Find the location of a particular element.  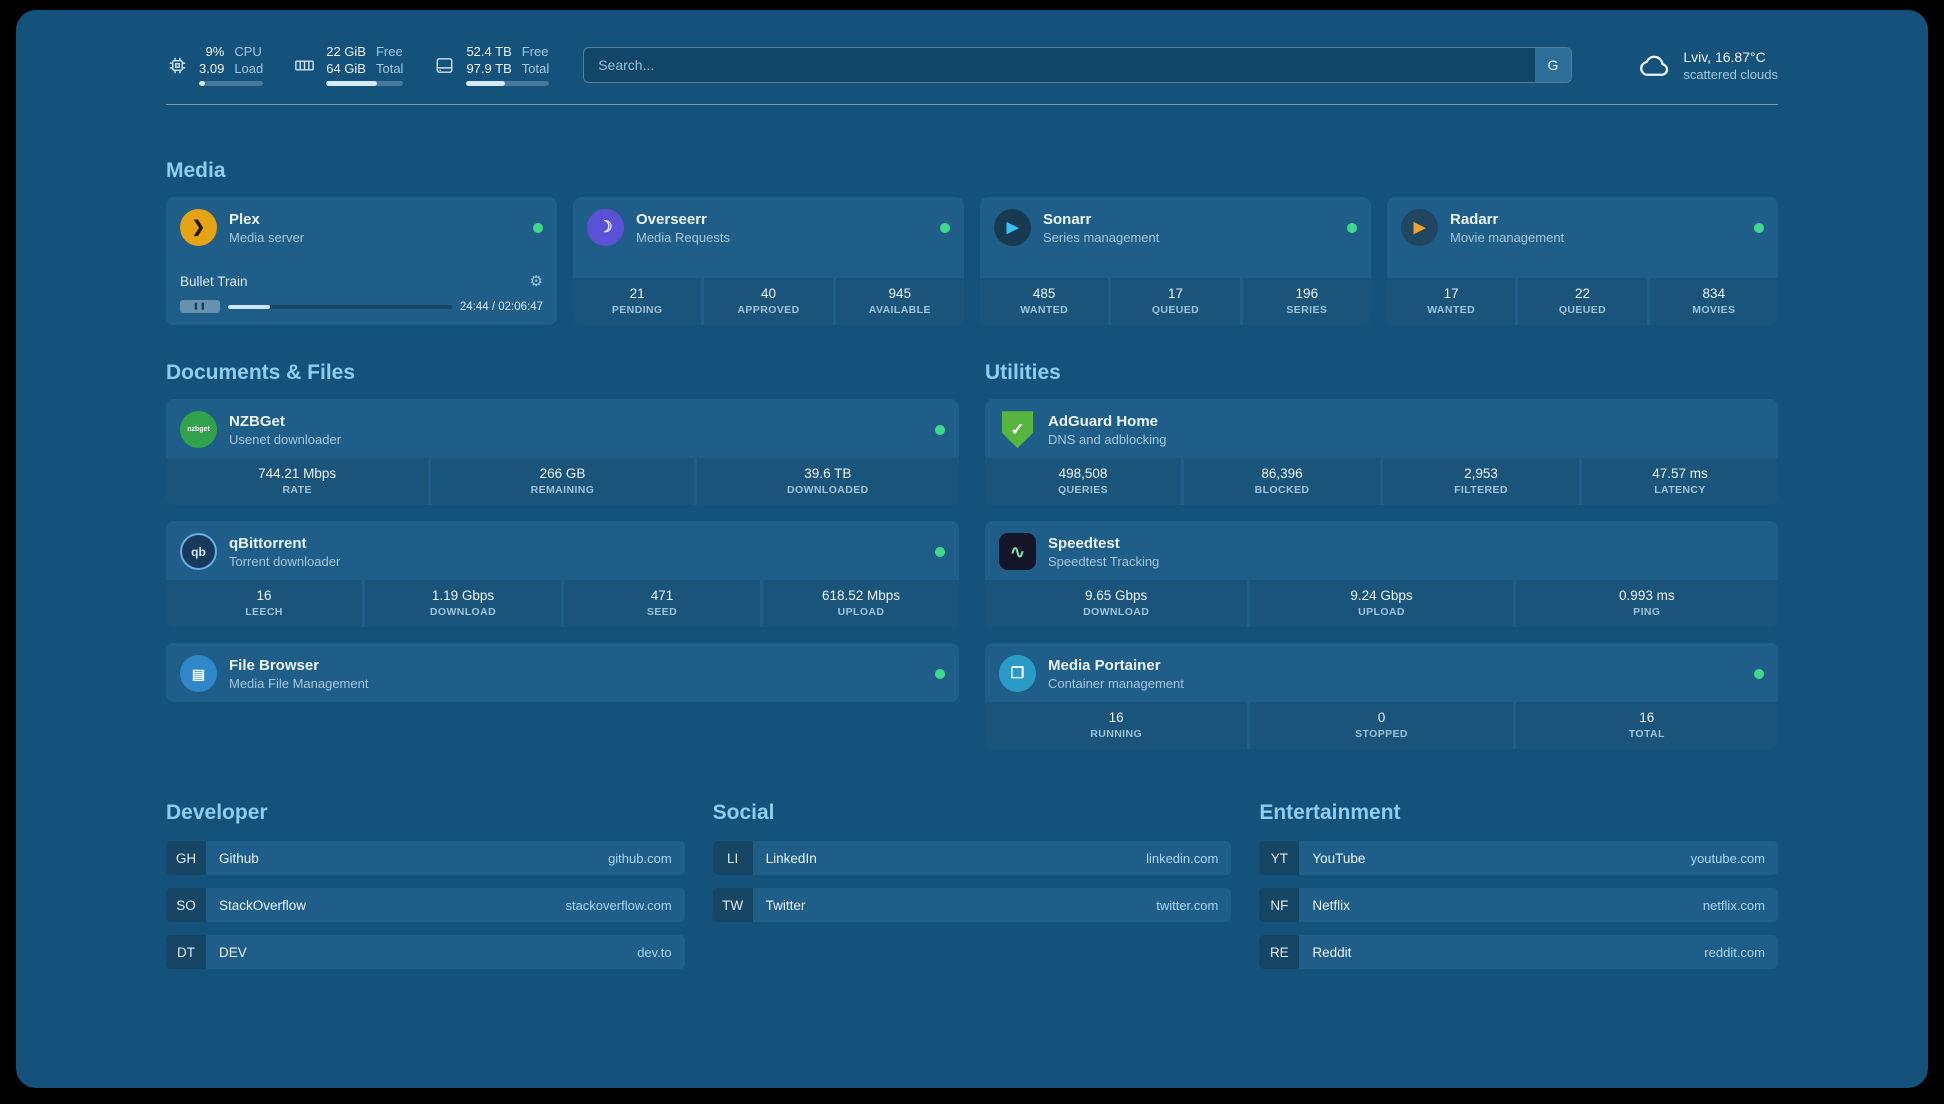

service-card-header: ▶ Sonarr Series management is located at coordinates (1175, 226).